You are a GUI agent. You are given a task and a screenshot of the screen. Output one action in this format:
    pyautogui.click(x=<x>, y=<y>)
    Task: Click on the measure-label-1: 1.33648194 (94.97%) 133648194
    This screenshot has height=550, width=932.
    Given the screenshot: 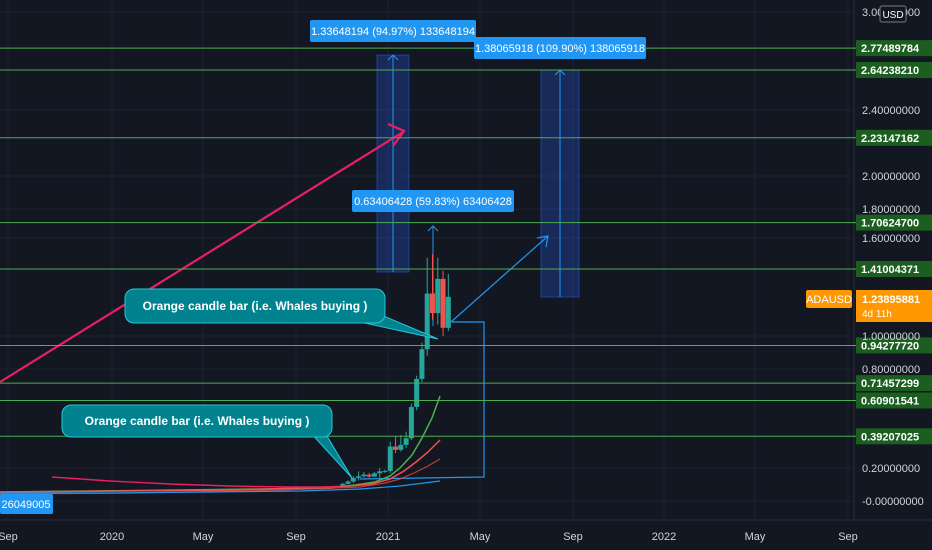 What is the action you would take?
    pyautogui.click(x=393, y=31)
    